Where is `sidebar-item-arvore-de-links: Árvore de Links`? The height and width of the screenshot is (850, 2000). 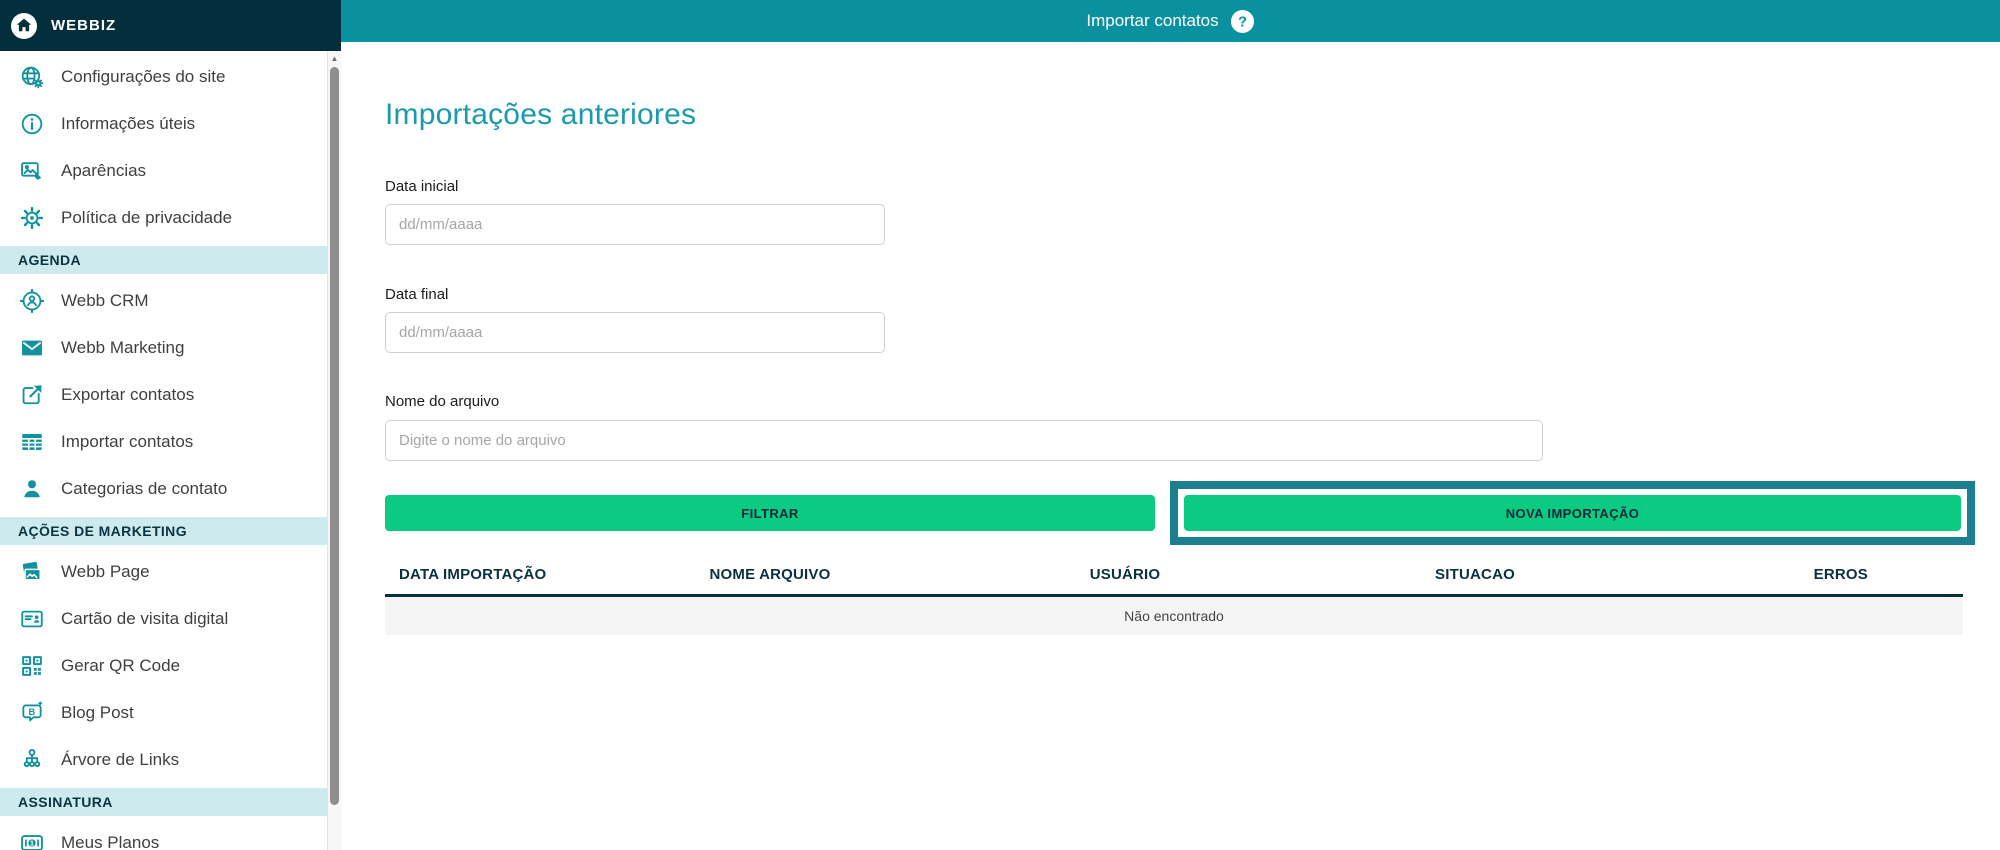 sidebar-item-arvore-de-links: Árvore de Links is located at coordinates (170, 759).